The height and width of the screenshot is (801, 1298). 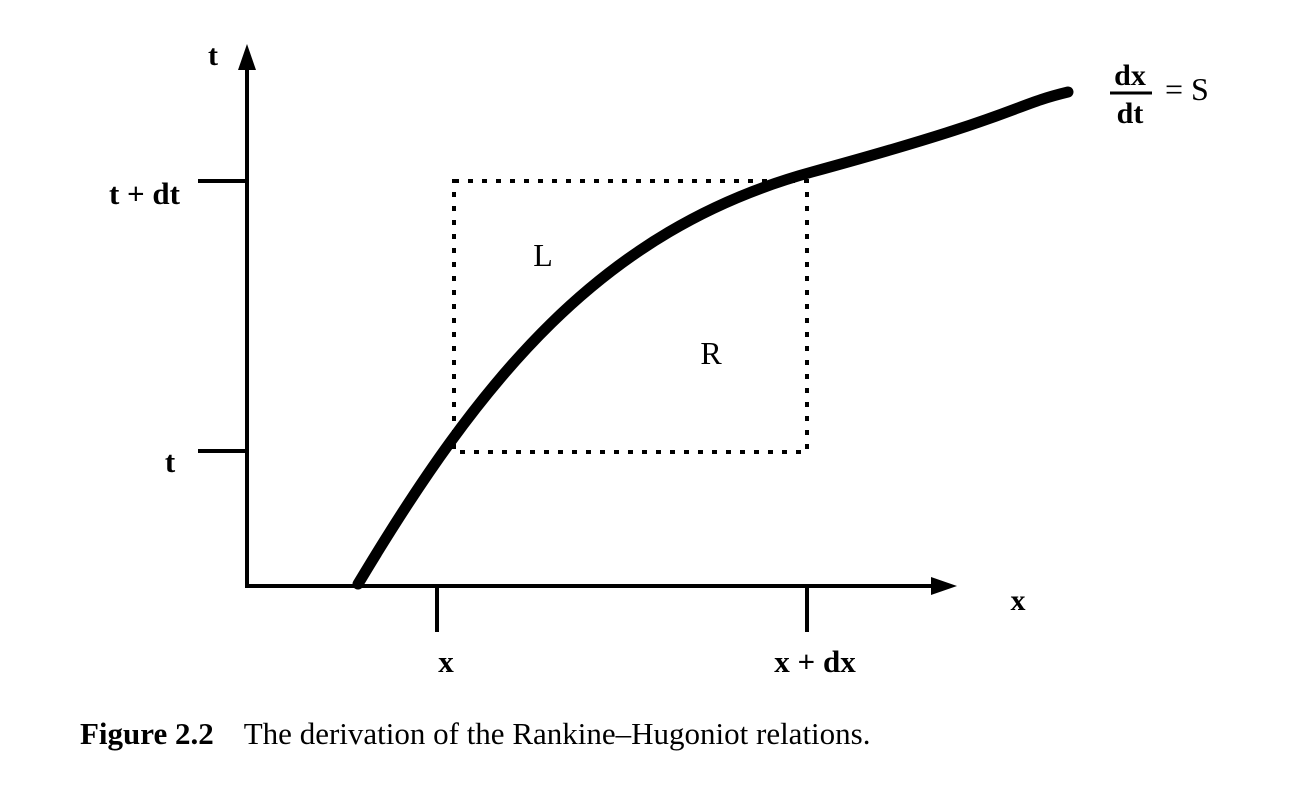 I want to click on region-right-label: R, so click(x=711, y=353).